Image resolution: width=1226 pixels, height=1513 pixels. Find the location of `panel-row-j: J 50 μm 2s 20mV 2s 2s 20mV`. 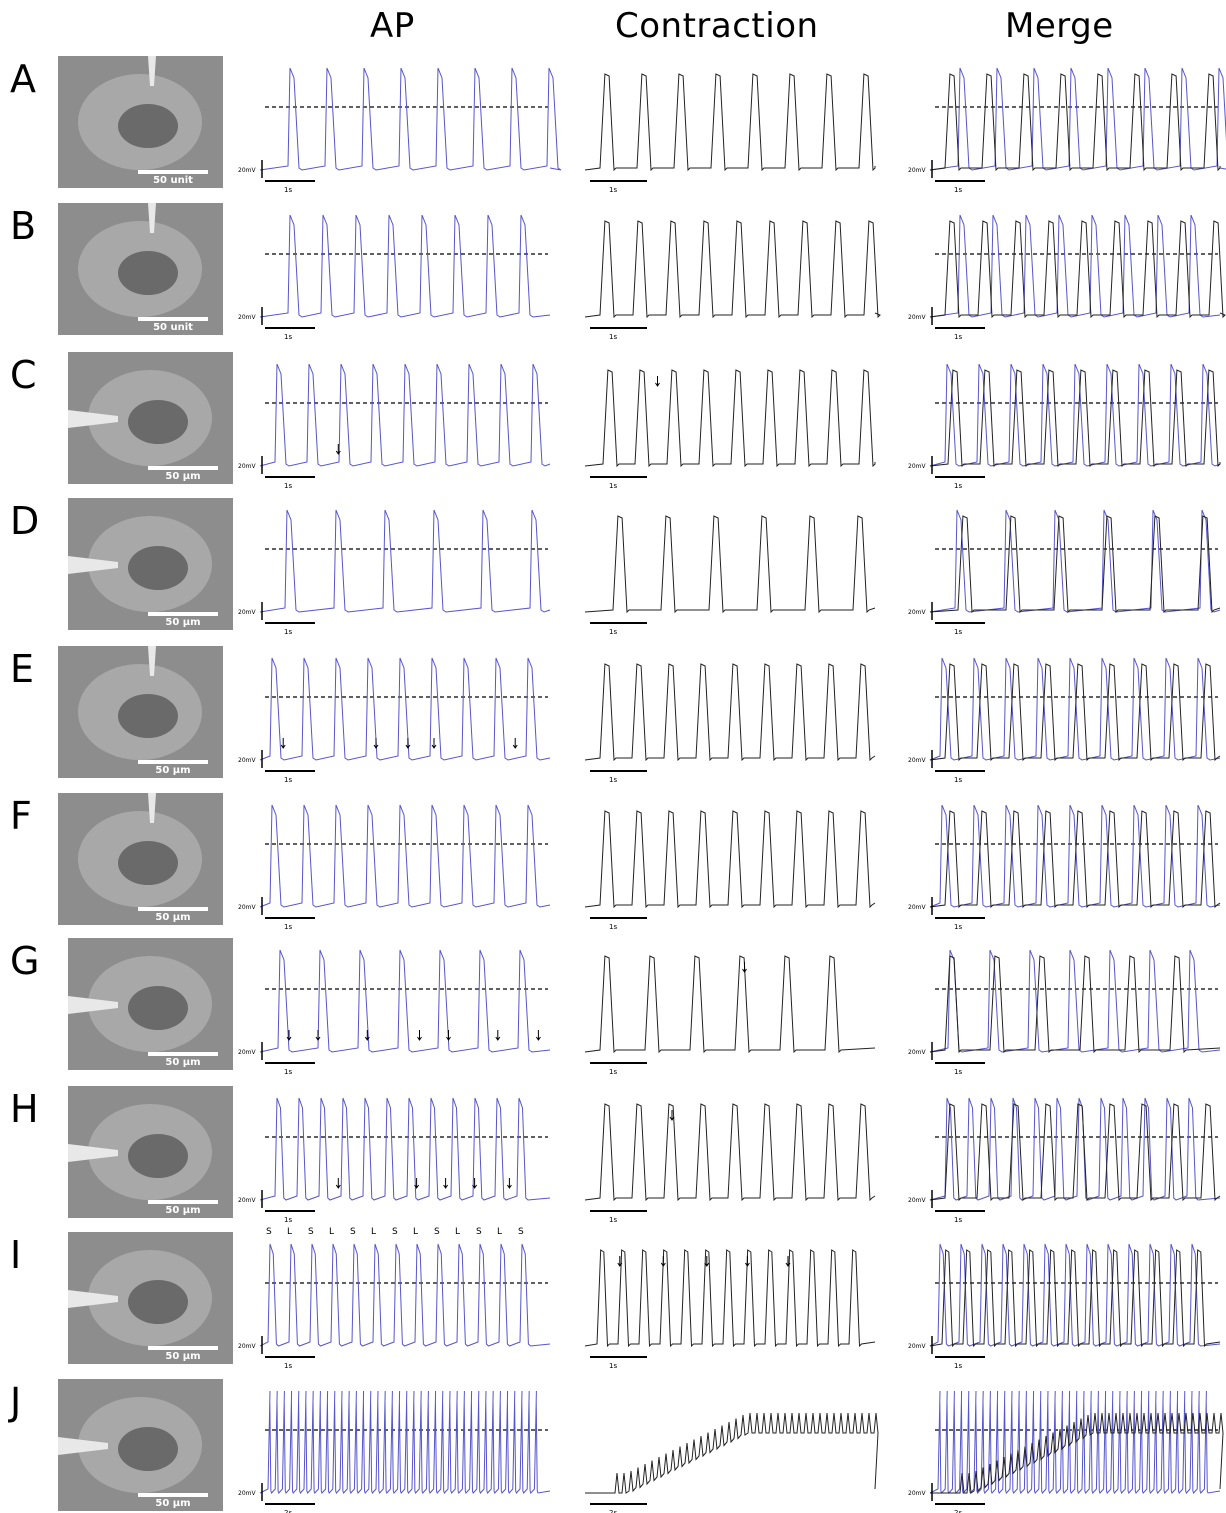

panel-row-j: J 50 μm 2s 20mV 2s 2s 20mV is located at coordinates (613, 1443).